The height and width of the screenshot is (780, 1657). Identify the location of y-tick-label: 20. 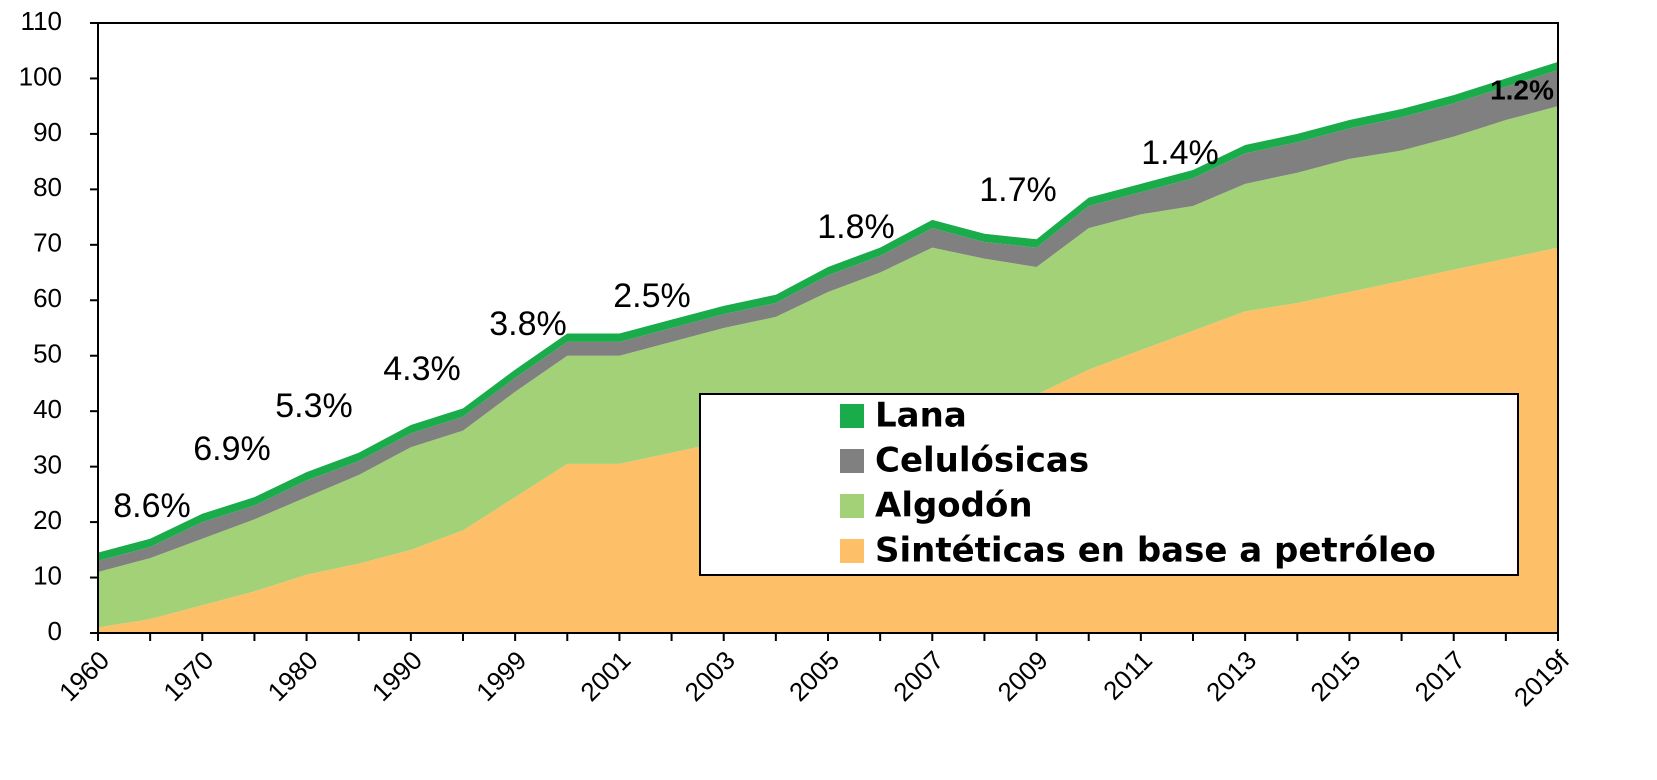
(47, 520).